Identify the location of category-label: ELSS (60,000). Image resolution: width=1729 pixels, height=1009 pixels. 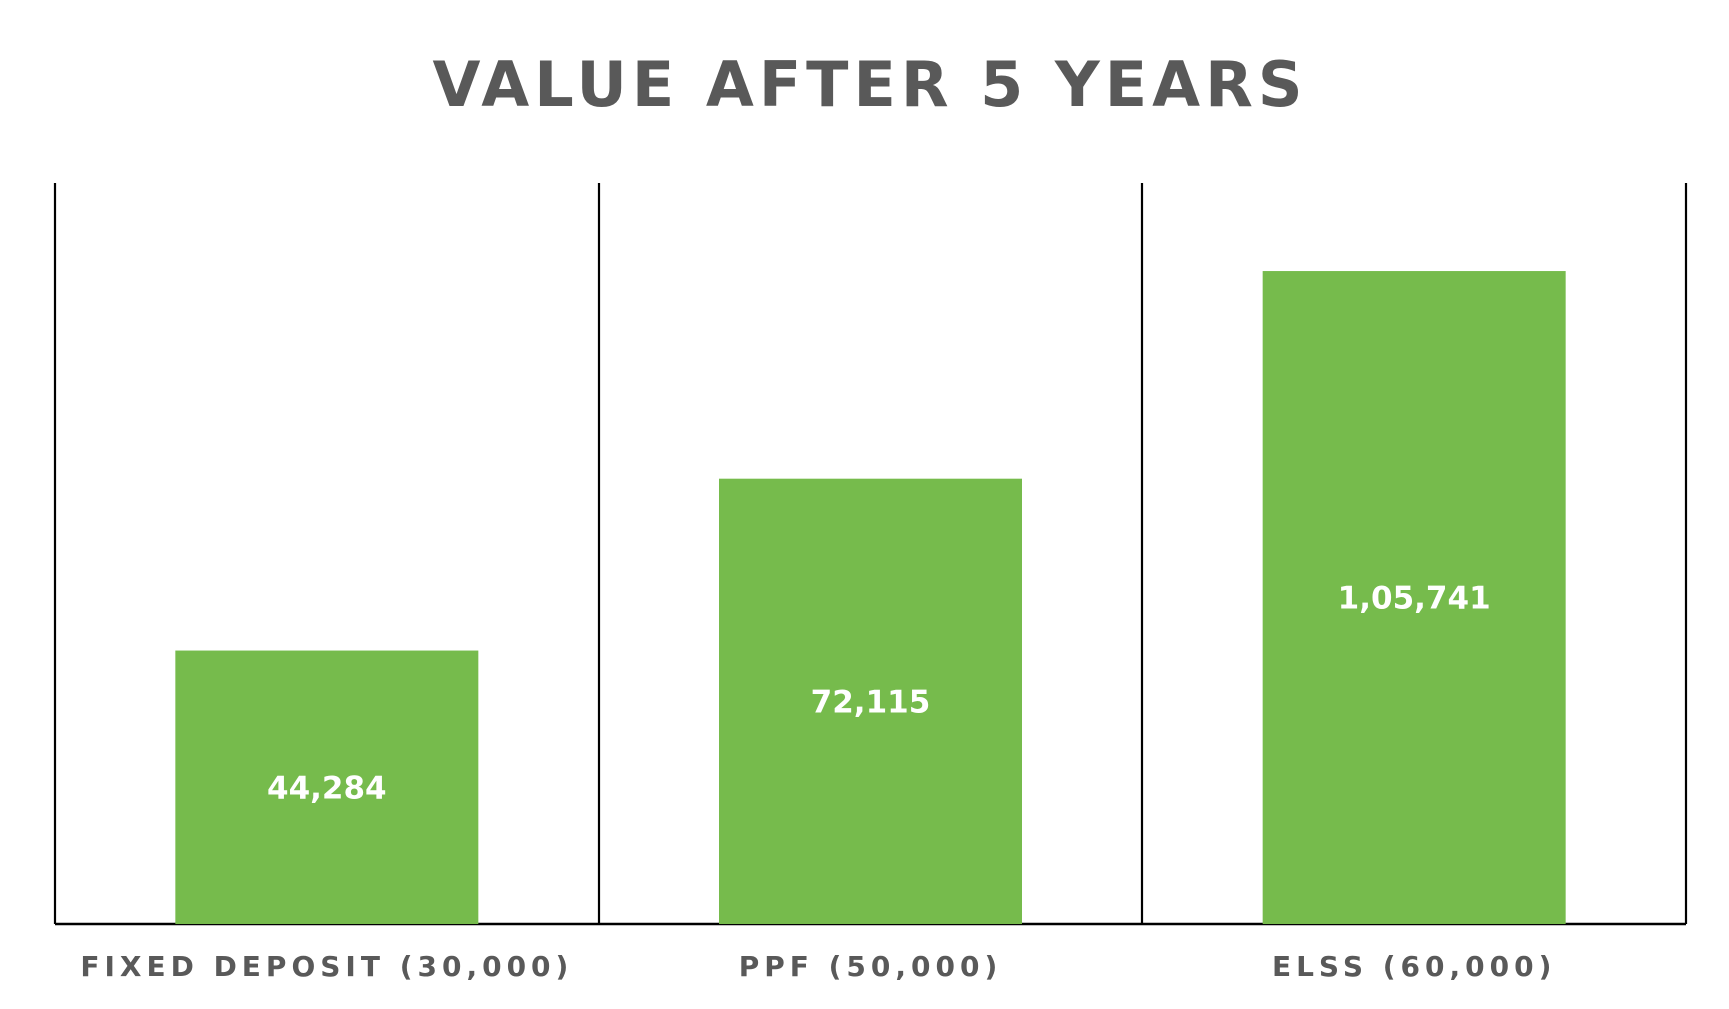
(1414, 966).